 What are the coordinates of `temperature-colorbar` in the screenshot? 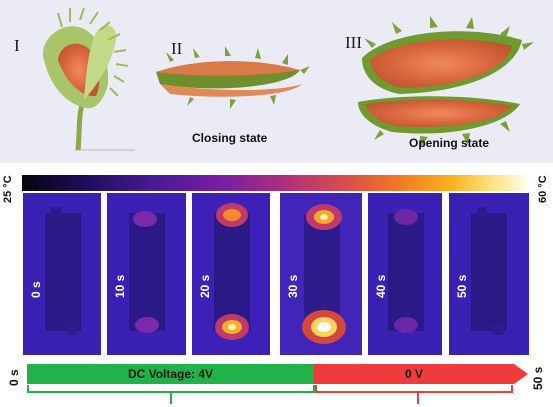 It's located at (277, 183).